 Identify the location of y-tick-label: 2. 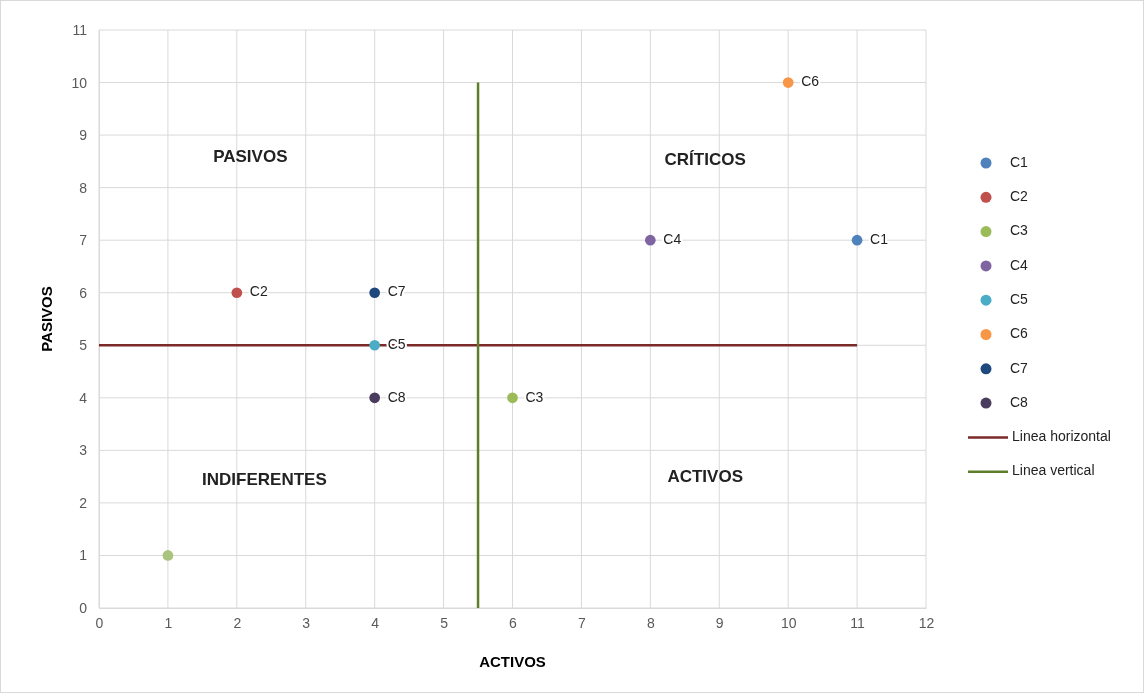
(83, 502).